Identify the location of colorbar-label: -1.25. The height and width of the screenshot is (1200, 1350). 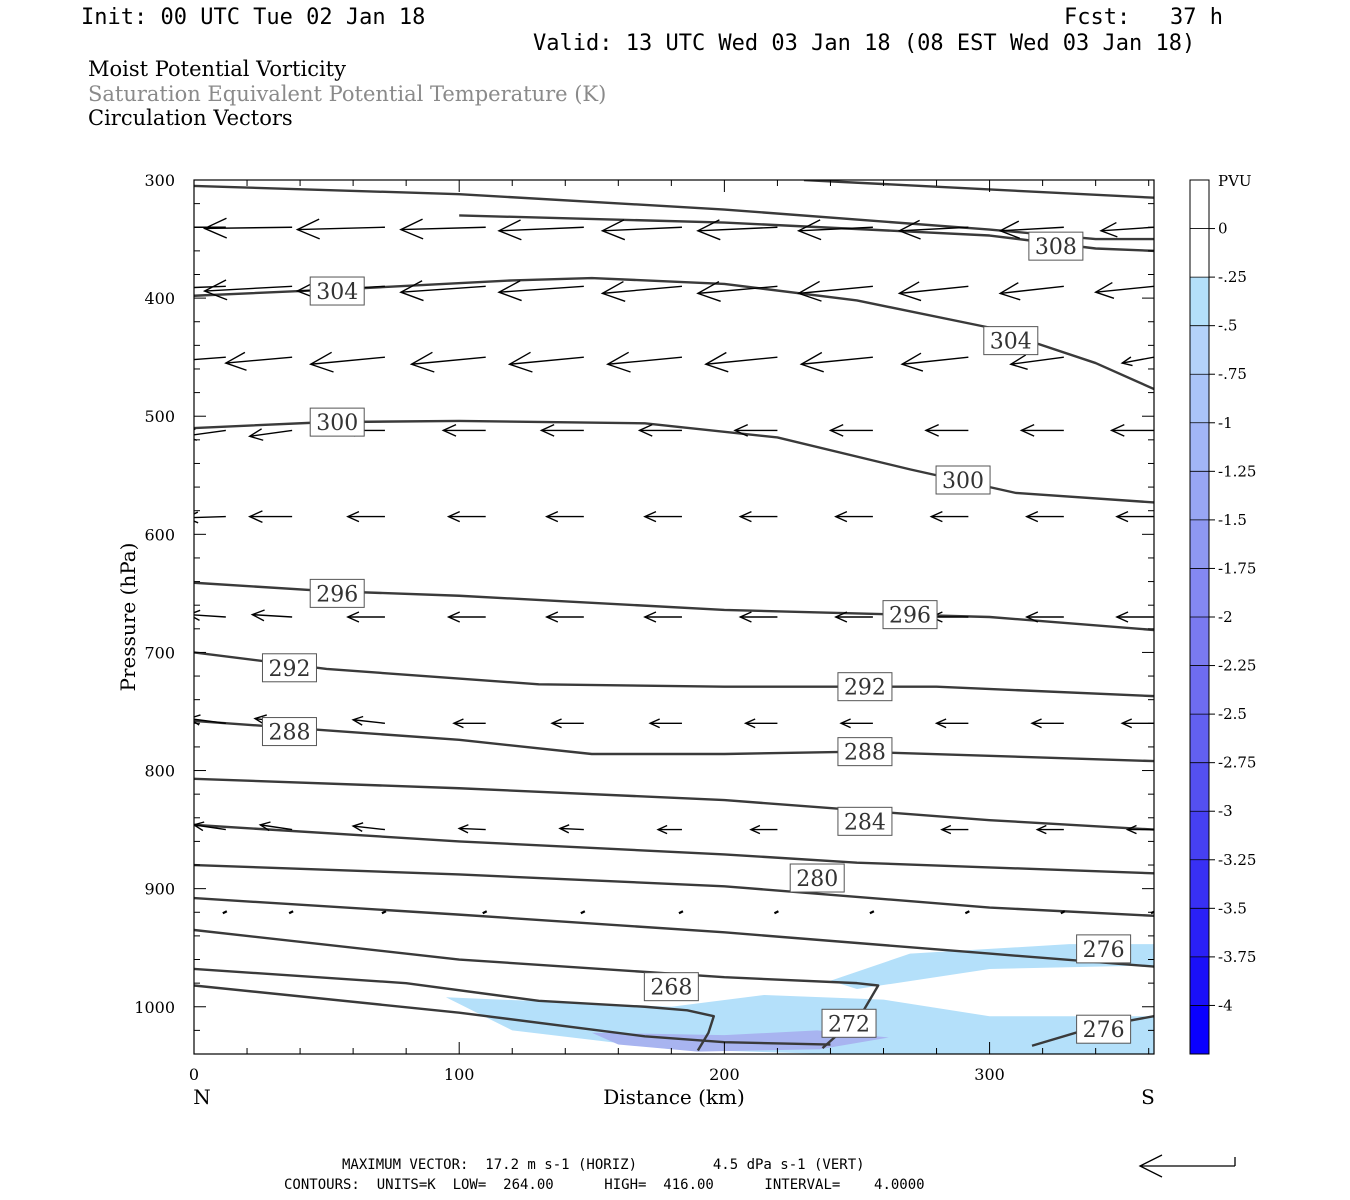
(1237, 471).